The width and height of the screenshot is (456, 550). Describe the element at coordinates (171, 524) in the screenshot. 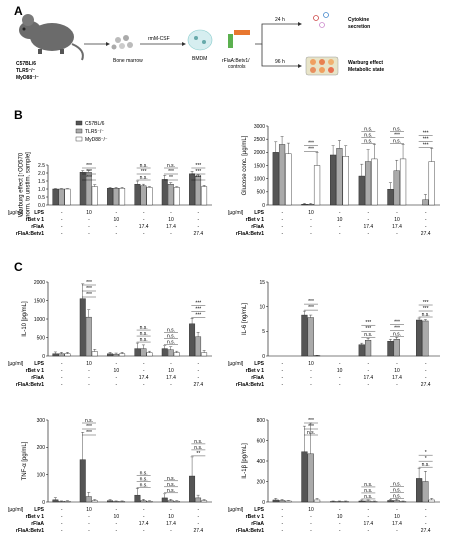

I see `tnf-treatment-value: 17.4` at that location.